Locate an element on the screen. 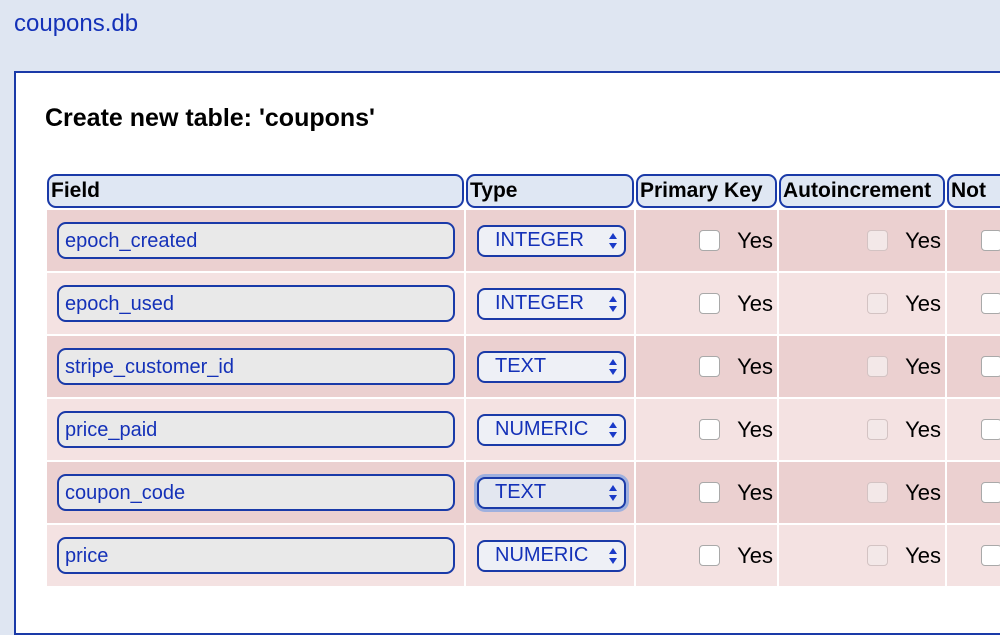 The width and height of the screenshot is (1000, 635). header-autoincrement: Autoincrement is located at coordinates (862, 191).